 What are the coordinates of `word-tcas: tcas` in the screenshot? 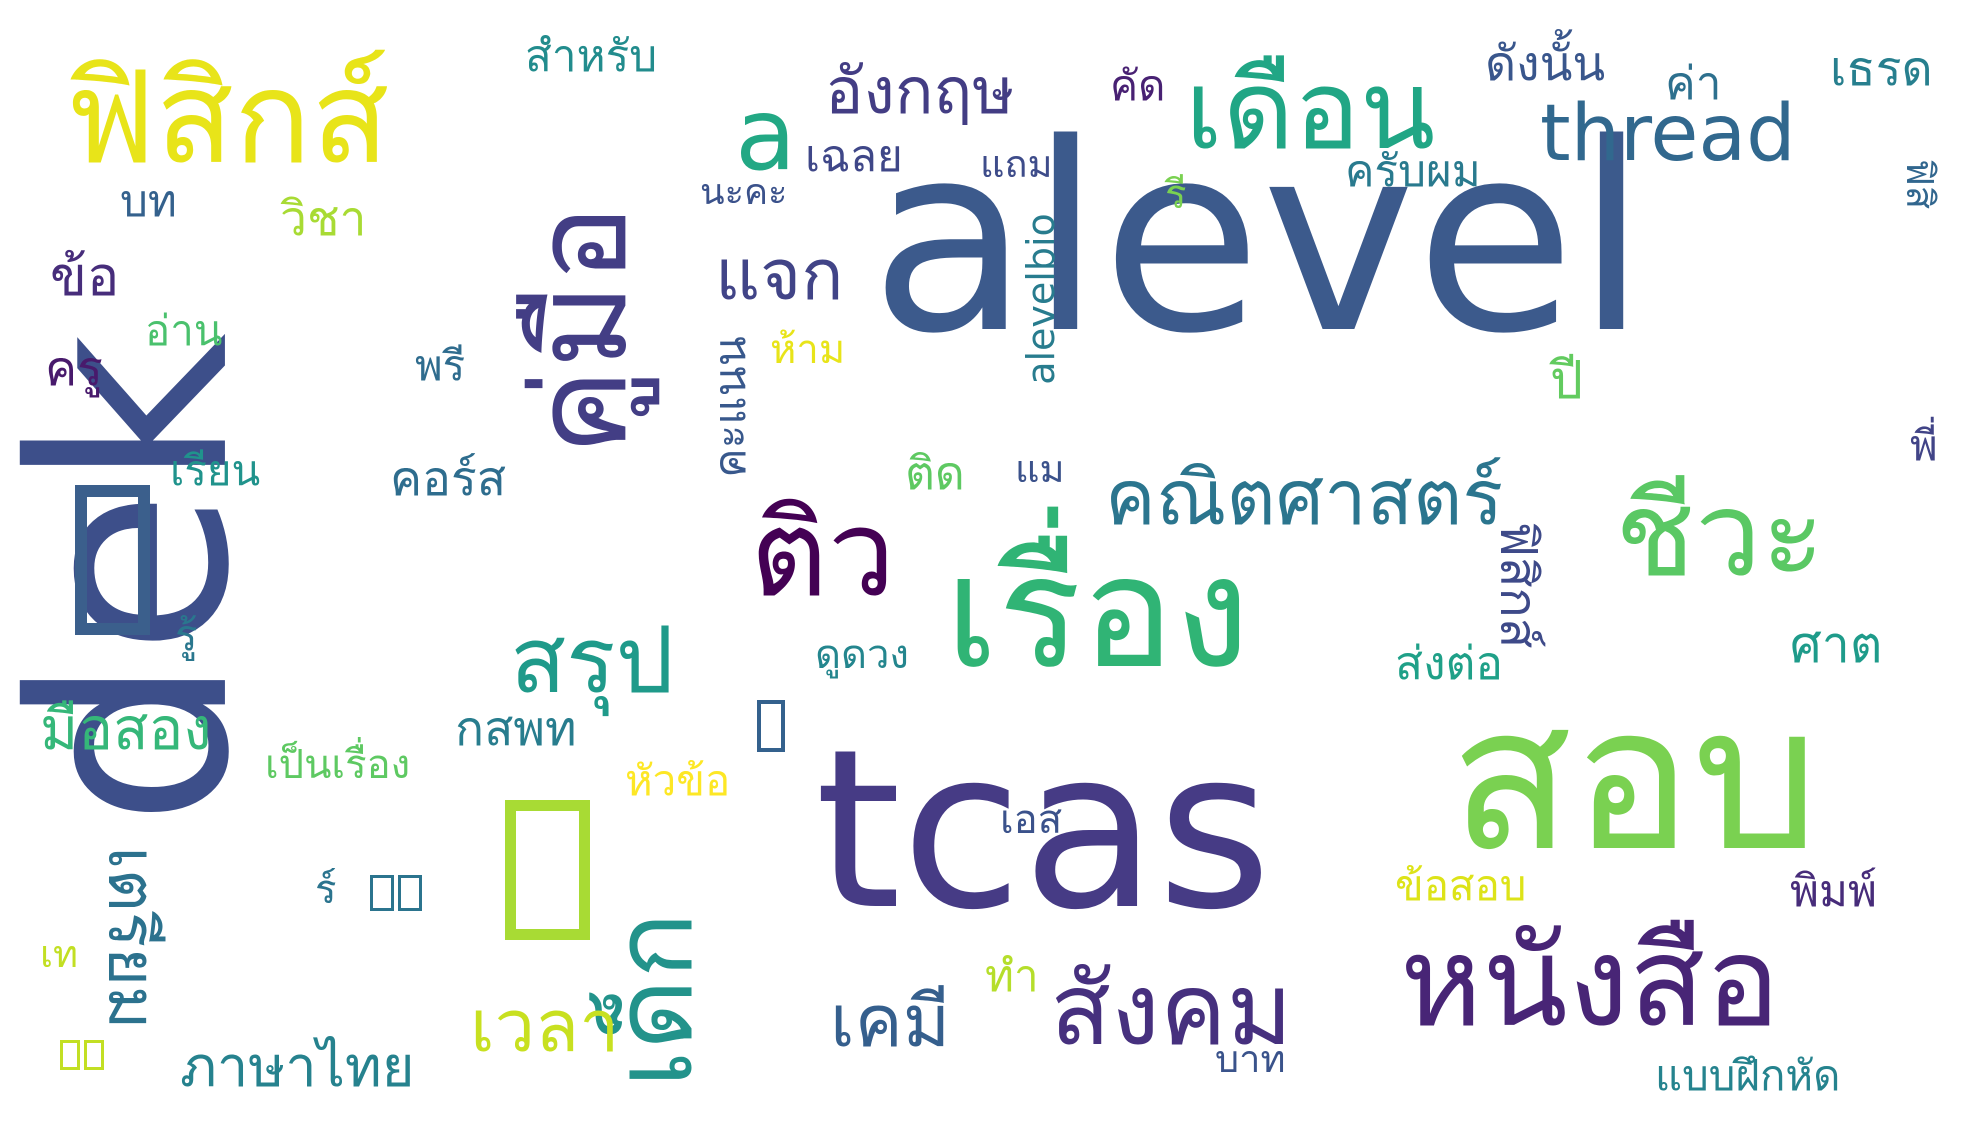 It's located at (1043, 830).